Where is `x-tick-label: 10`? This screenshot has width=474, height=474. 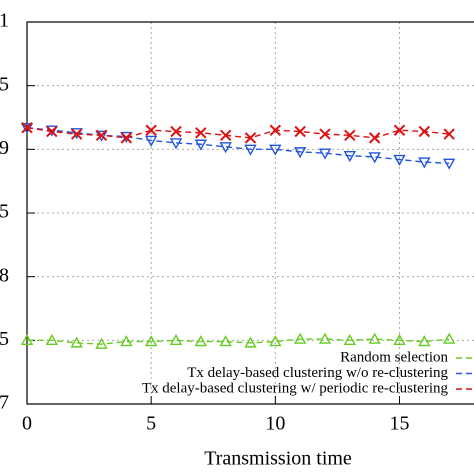
x-tick-label: 10 is located at coordinates (275, 424).